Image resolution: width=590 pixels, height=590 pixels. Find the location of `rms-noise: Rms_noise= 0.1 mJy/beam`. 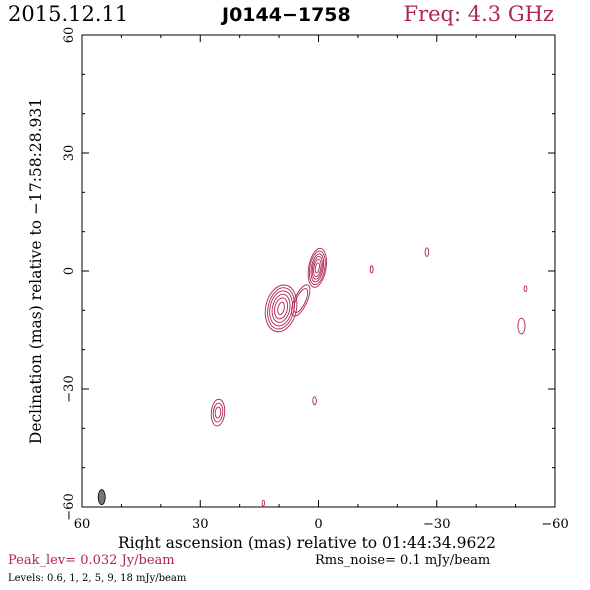

rms-noise: Rms_noise= 0.1 mJy/beam is located at coordinates (402, 560).